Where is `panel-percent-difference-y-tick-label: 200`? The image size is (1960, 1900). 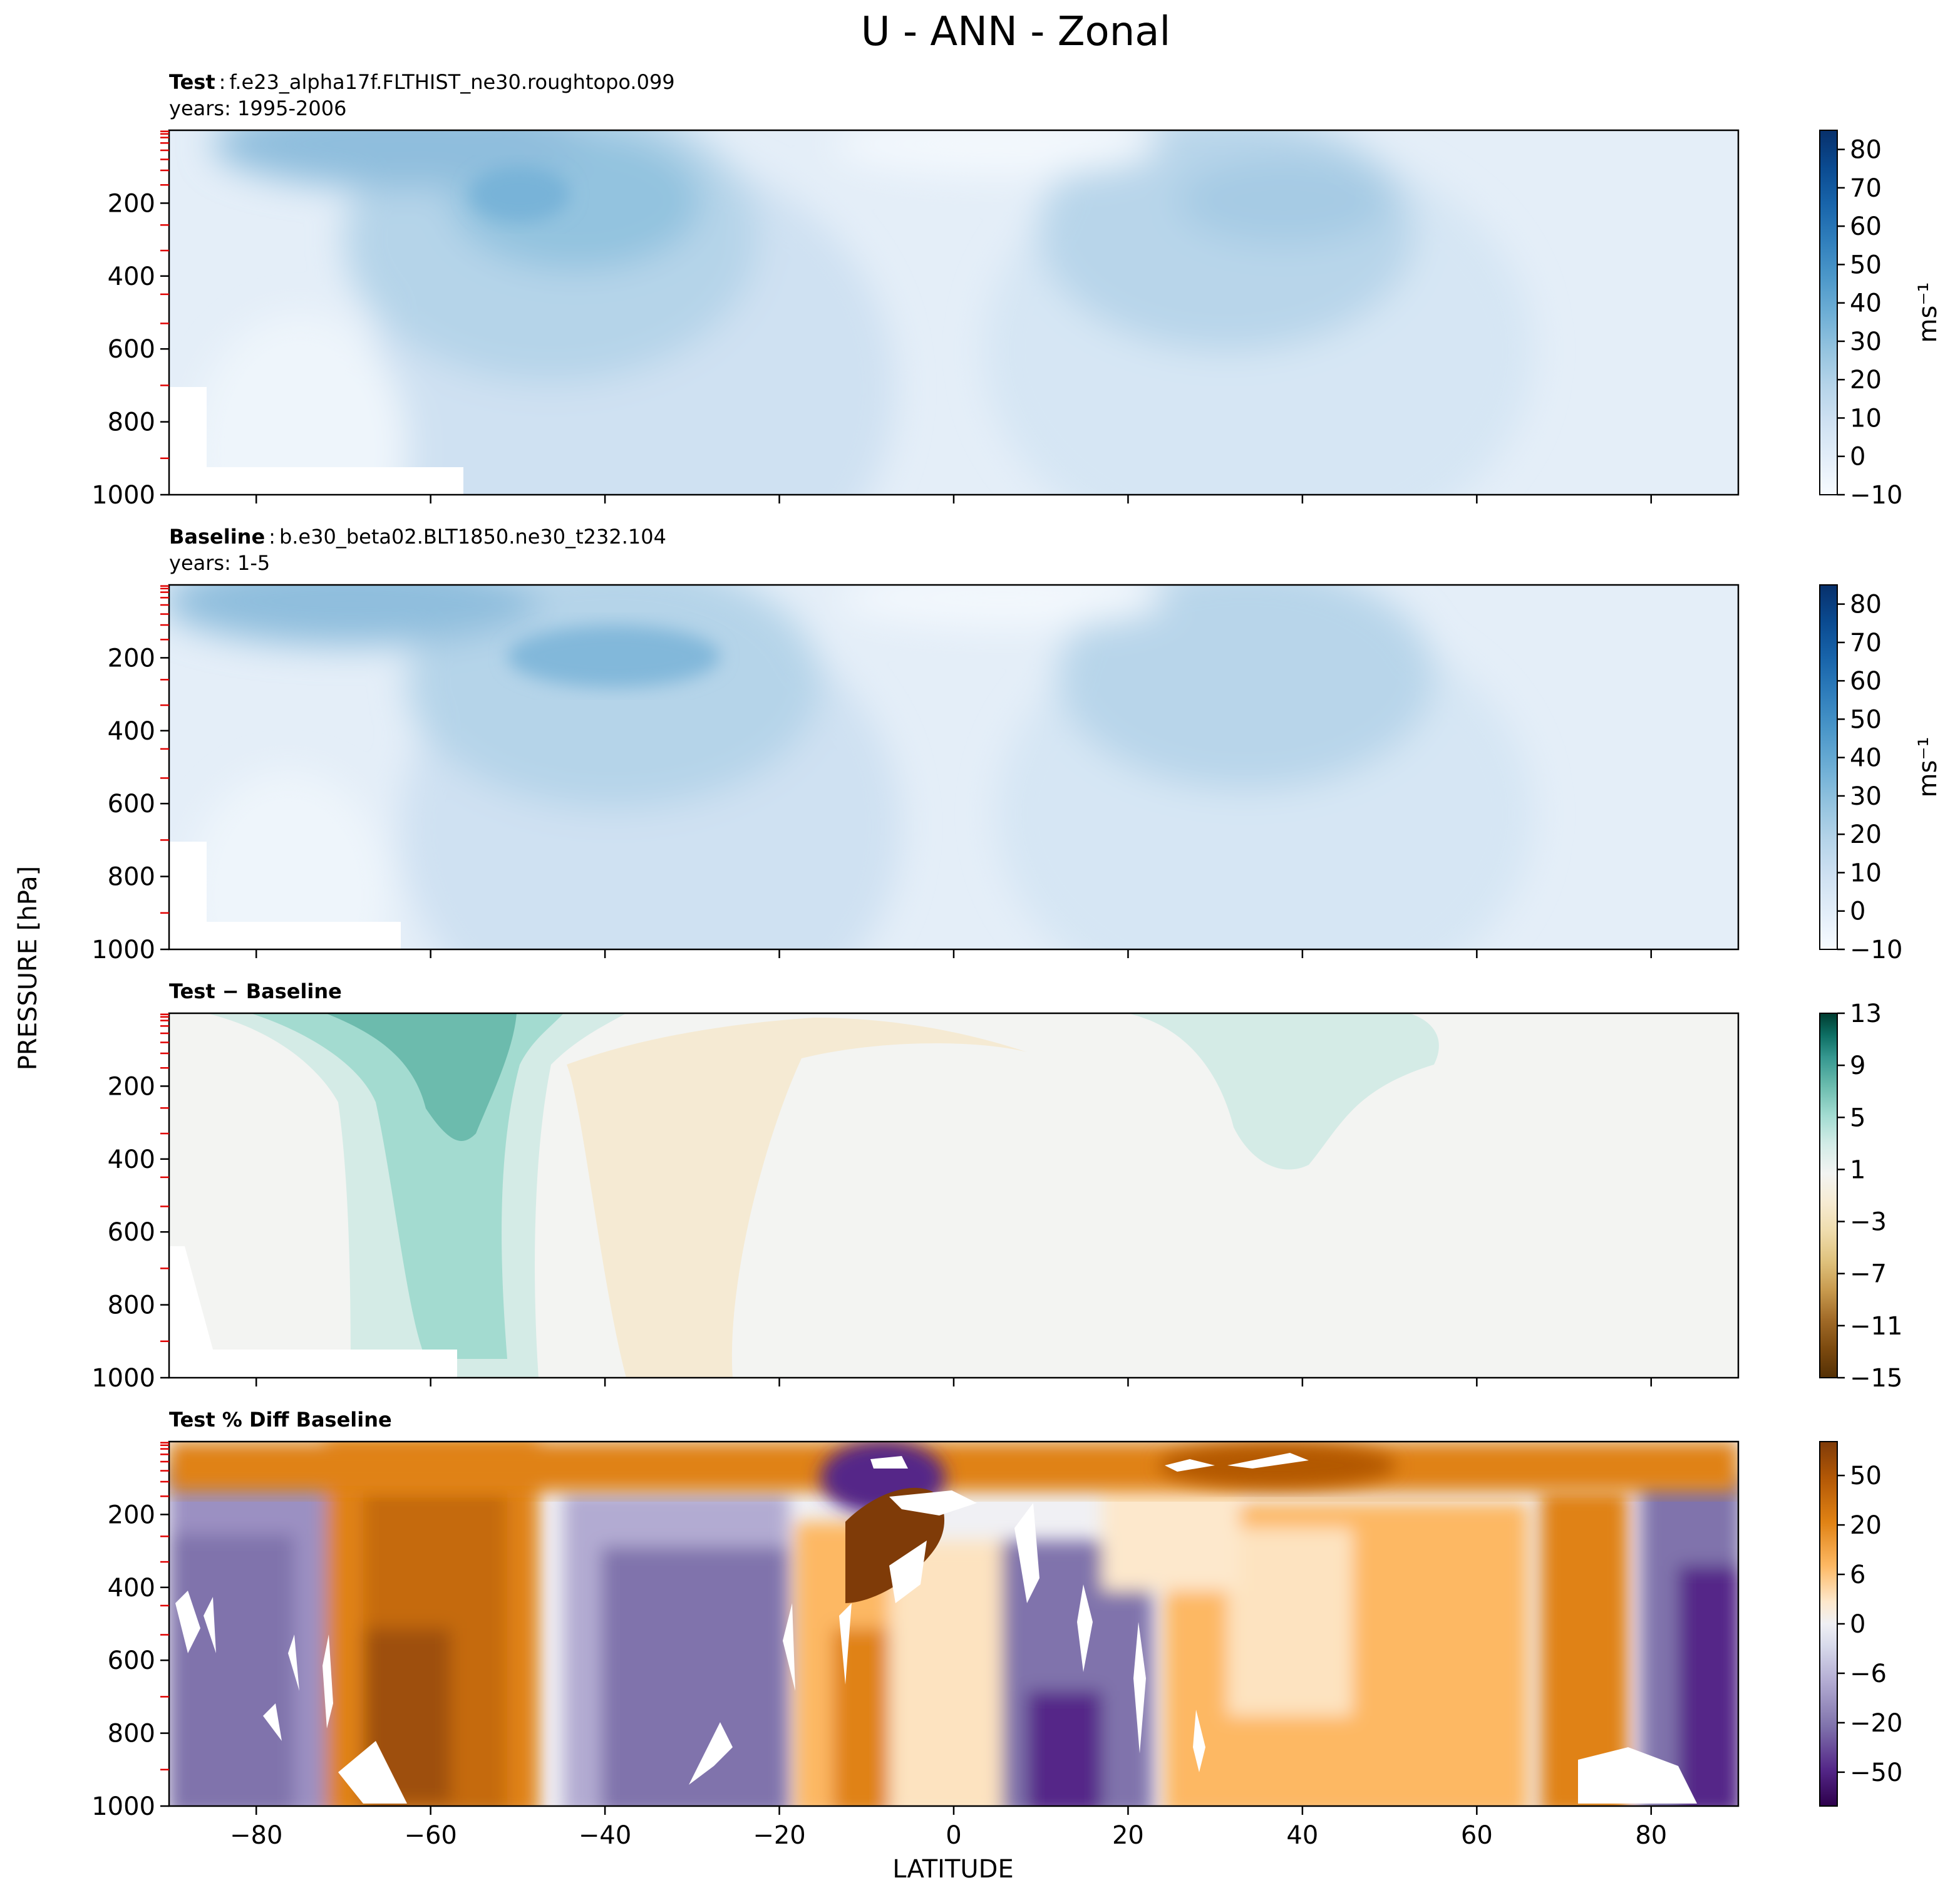
panel-percent-difference-y-tick-label: 200 is located at coordinates (131, 1514).